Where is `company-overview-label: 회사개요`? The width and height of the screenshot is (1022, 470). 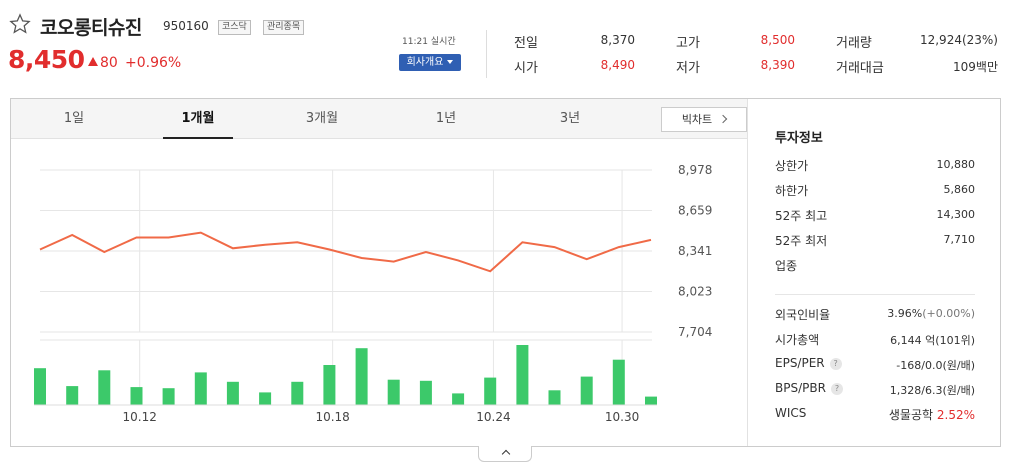
company-overview-label: 회사개요 is located at coordinates (425, 62).